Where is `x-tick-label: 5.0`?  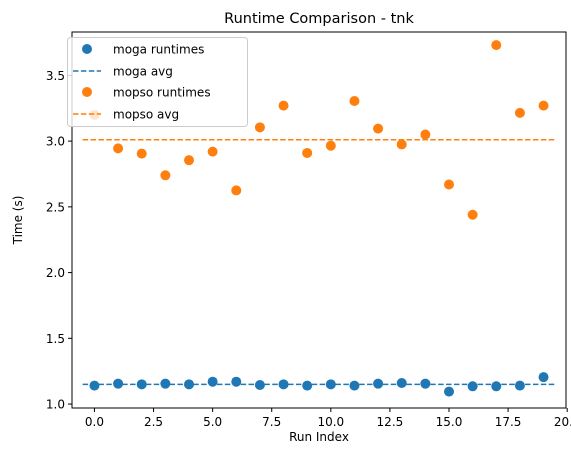 x-tick-label: 5.0 is located at coordinates (212, 422).